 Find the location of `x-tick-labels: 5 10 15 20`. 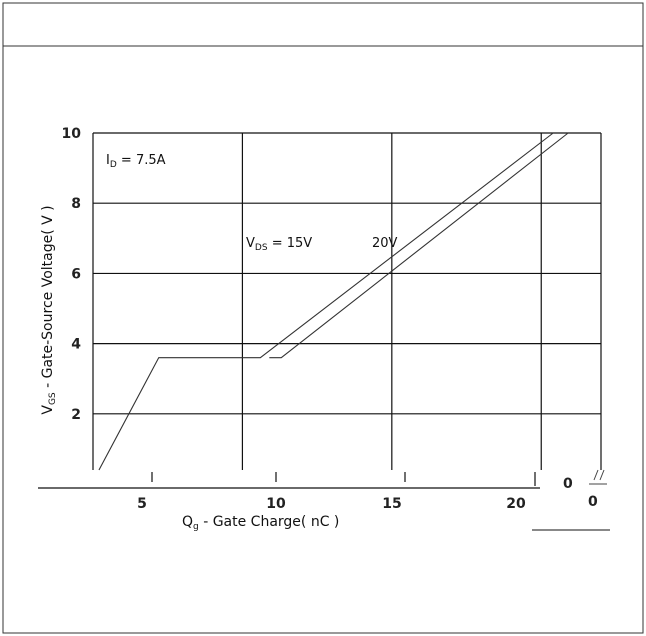

x-tick-labels: 5 10 15 20 is located at coordinates (331, 504).